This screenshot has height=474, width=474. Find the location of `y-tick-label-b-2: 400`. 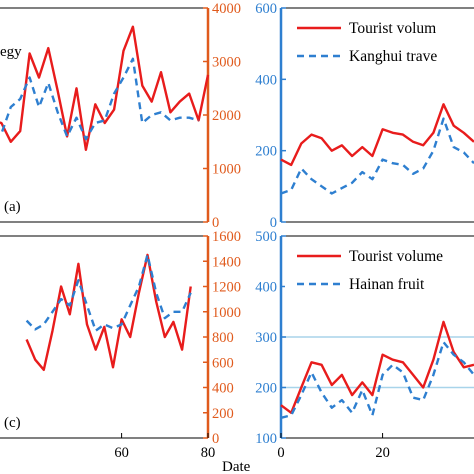

y-tick-label-b-2: 400 is located at coordinates (266, 80).